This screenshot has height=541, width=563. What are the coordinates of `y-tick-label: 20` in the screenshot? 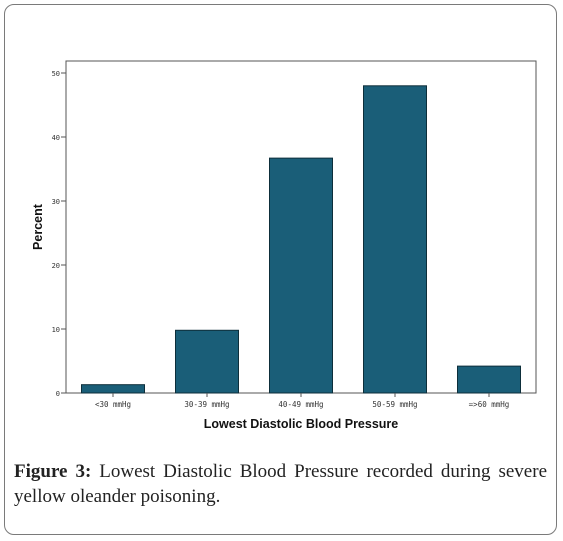 It's located at (56, 266).